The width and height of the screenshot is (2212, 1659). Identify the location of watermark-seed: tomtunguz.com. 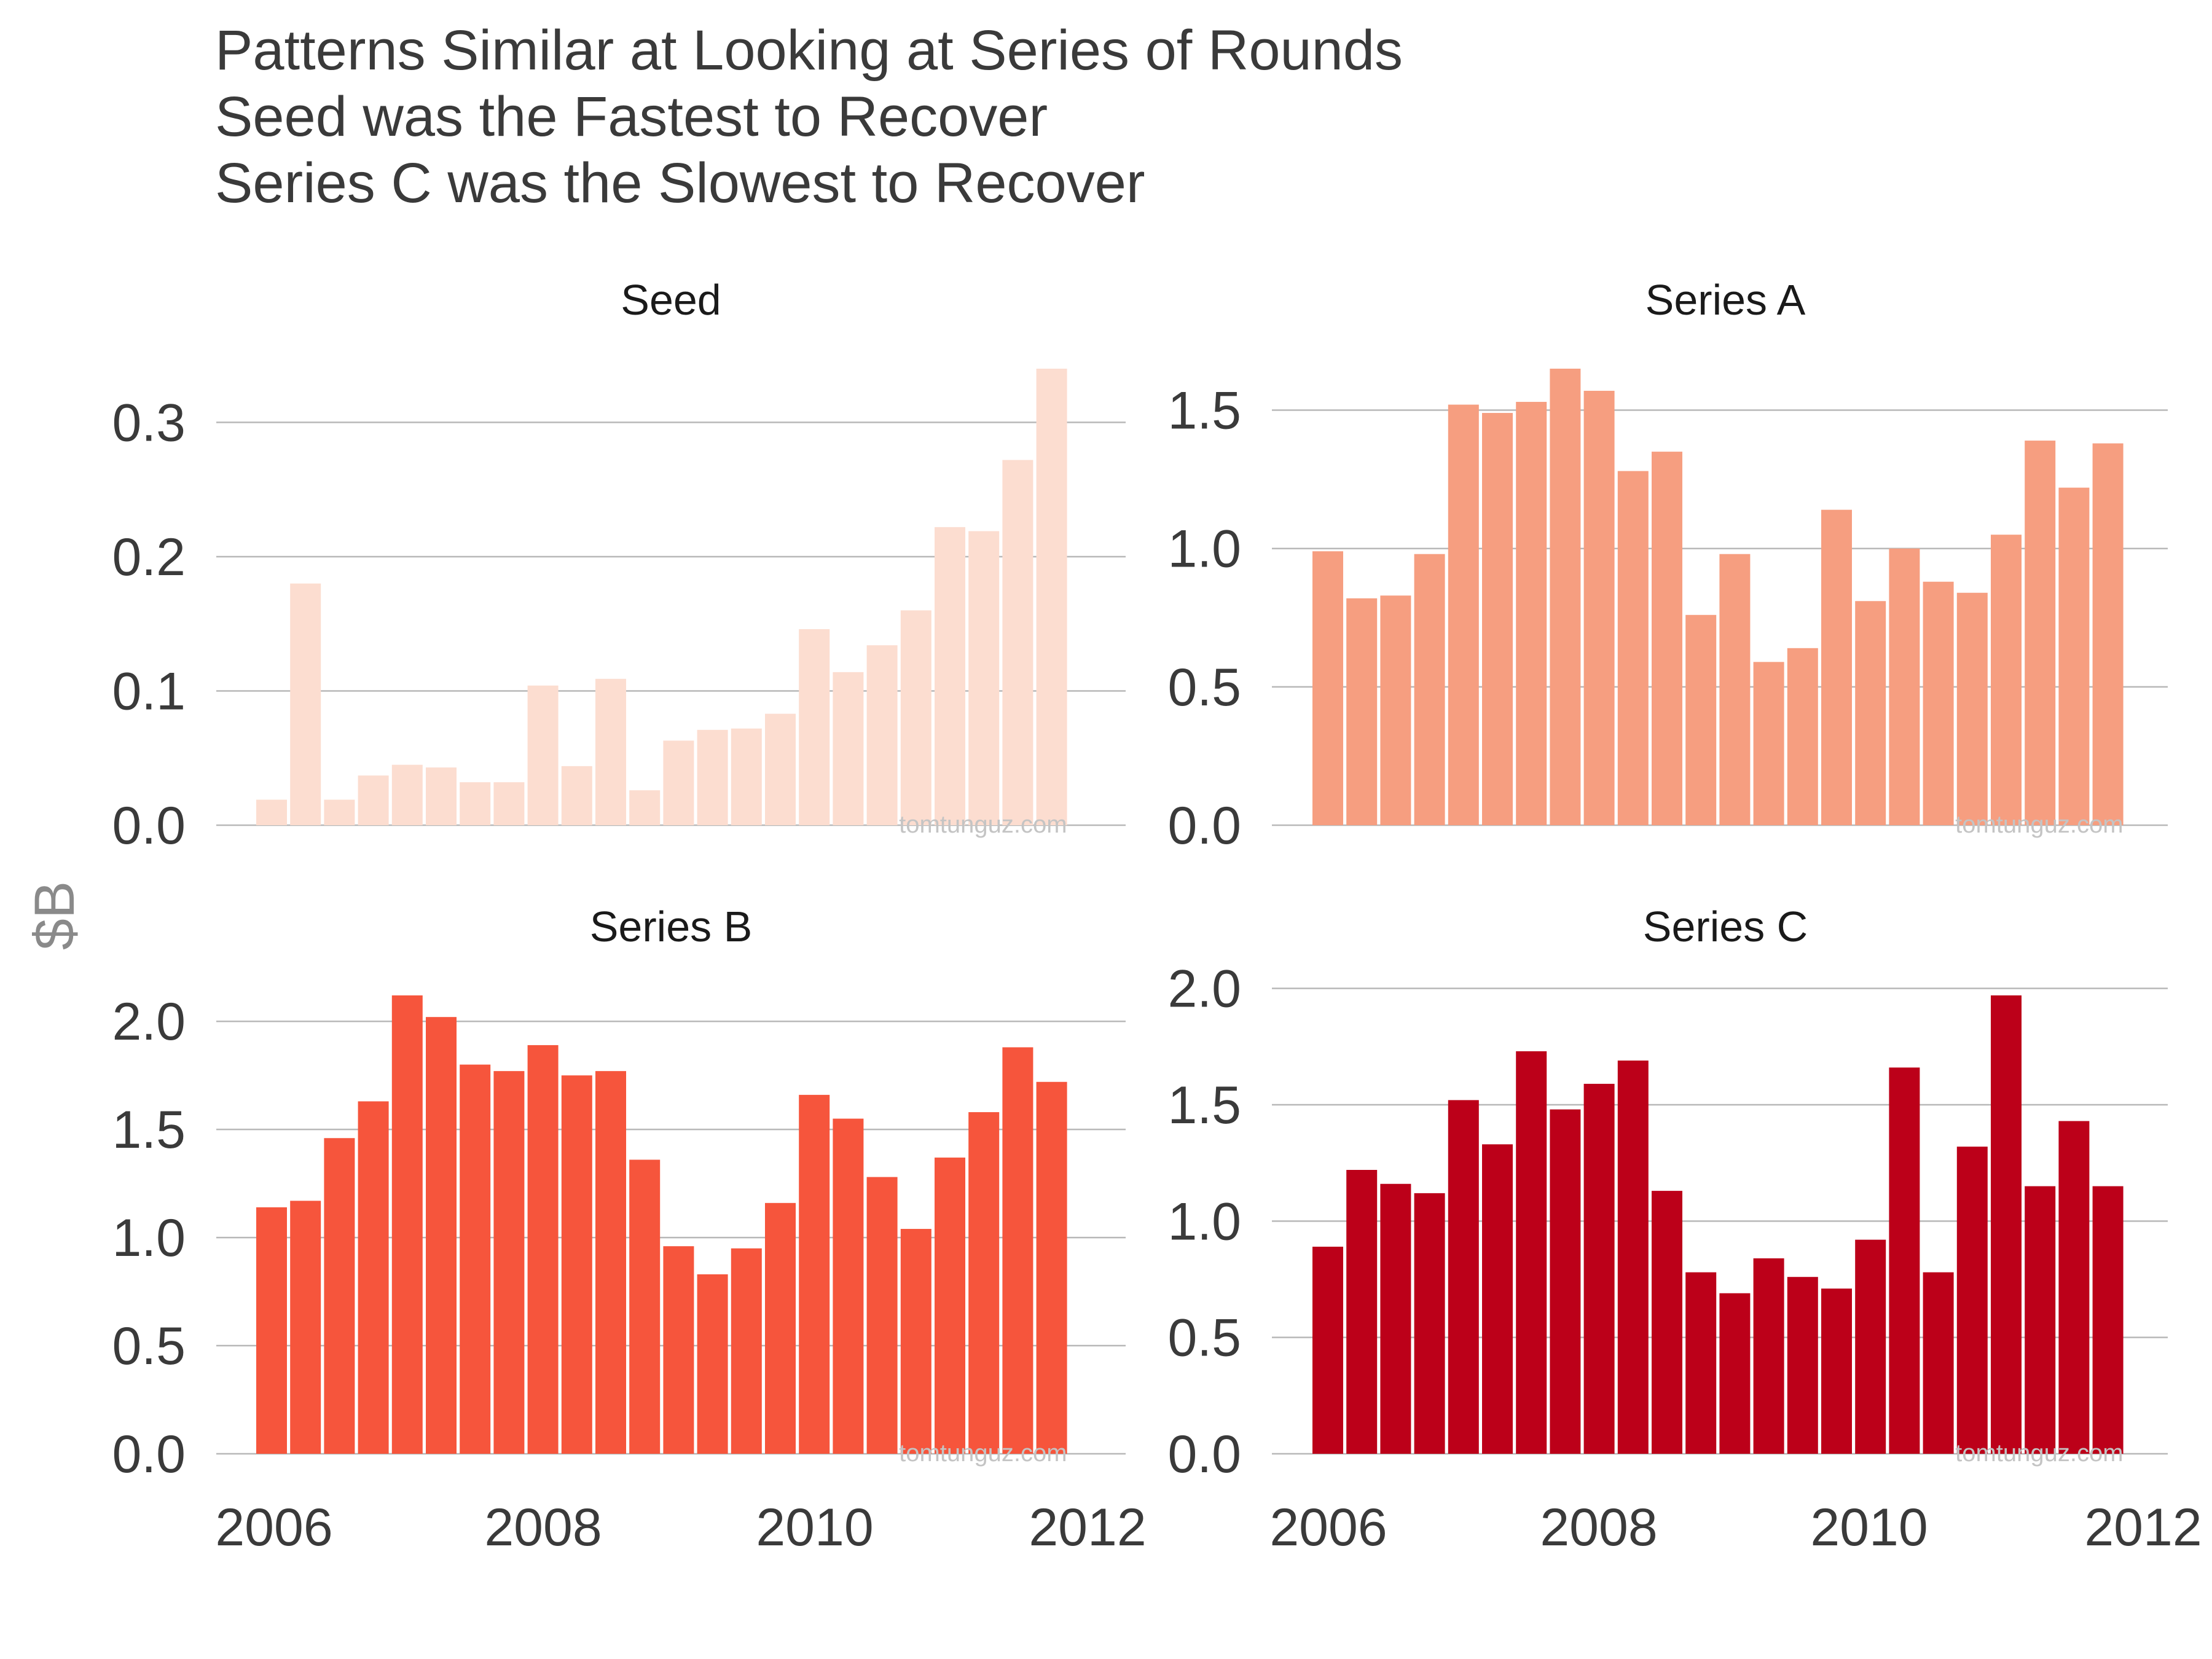
(983, 824).